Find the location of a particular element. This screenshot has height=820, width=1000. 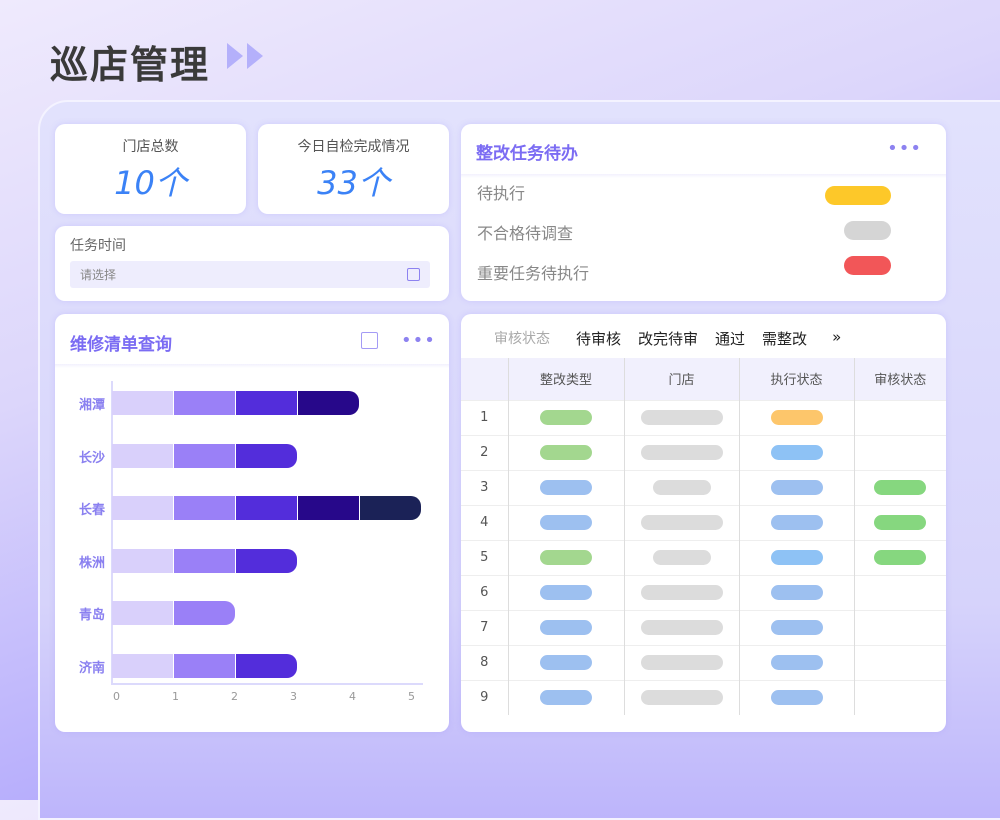

table-row: 4 is located at coordinates (703, 522).